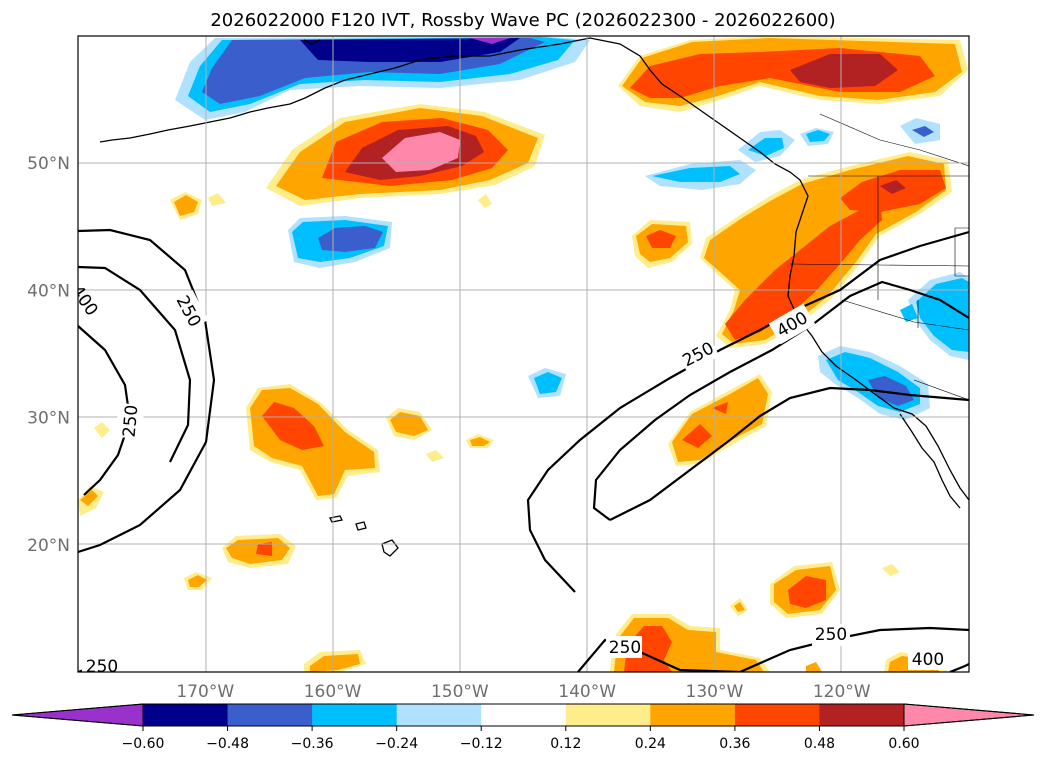  What do you see at coordinates (715, 692) in the screenshot?
I see `lon-tick-label: 130°W` at bounding box center [715, 692].